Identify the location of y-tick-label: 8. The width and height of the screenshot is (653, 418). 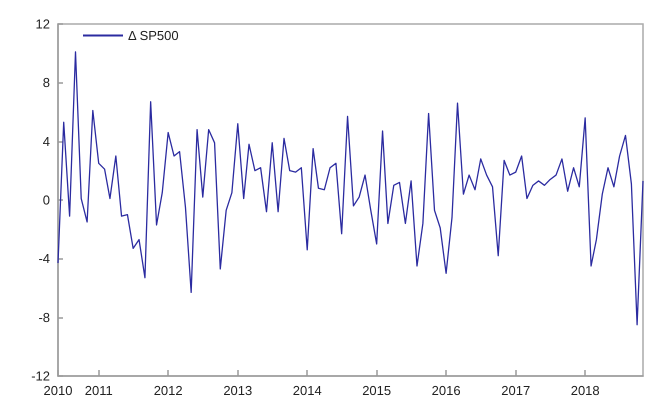
(46, 82).